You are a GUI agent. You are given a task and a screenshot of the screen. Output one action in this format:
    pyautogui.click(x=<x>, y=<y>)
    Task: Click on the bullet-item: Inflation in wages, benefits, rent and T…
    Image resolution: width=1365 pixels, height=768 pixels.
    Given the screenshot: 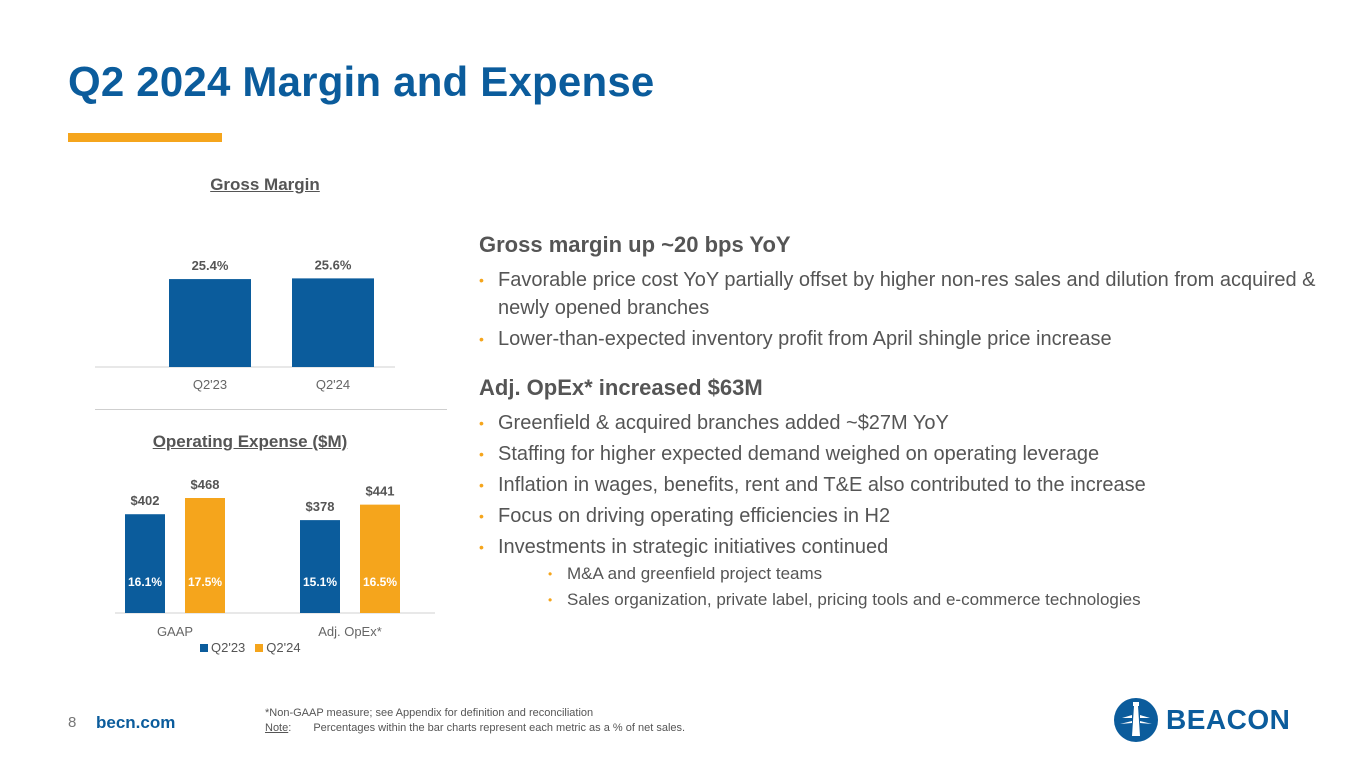 What is the action you would take?
    pyautogui.click(x=899, y=485)
    